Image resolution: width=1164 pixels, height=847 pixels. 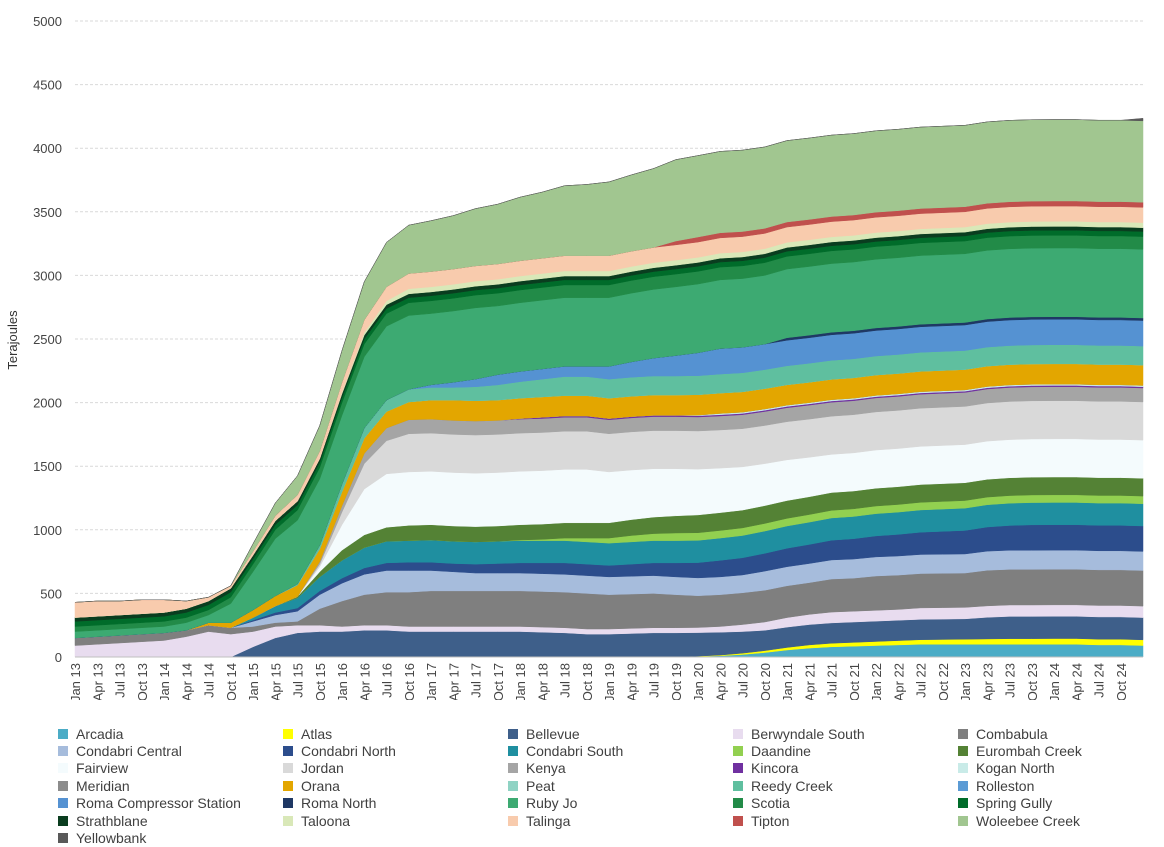 I want to click on x-tick-label: Jul 15, so click(x=298, y=680).